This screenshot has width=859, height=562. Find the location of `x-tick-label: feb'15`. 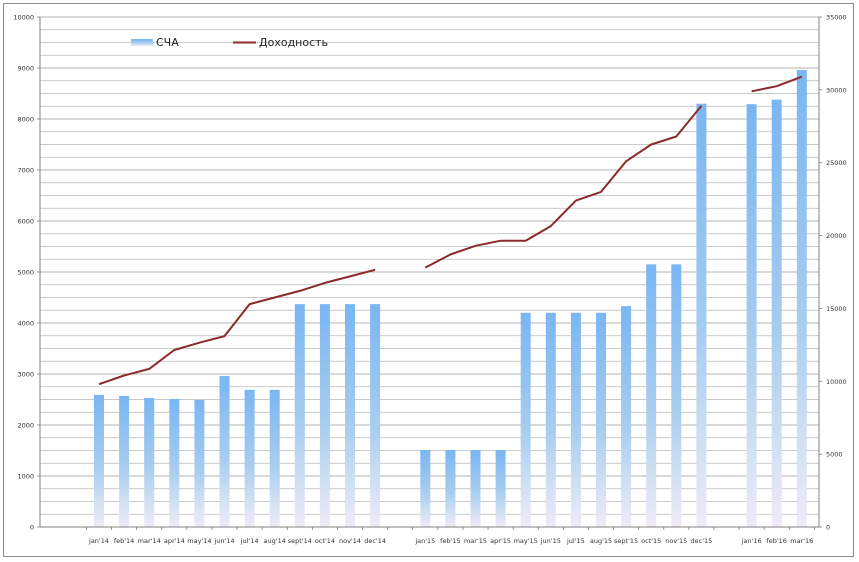

x-tick-label: feb'15 is located at coordinates (450, 541).